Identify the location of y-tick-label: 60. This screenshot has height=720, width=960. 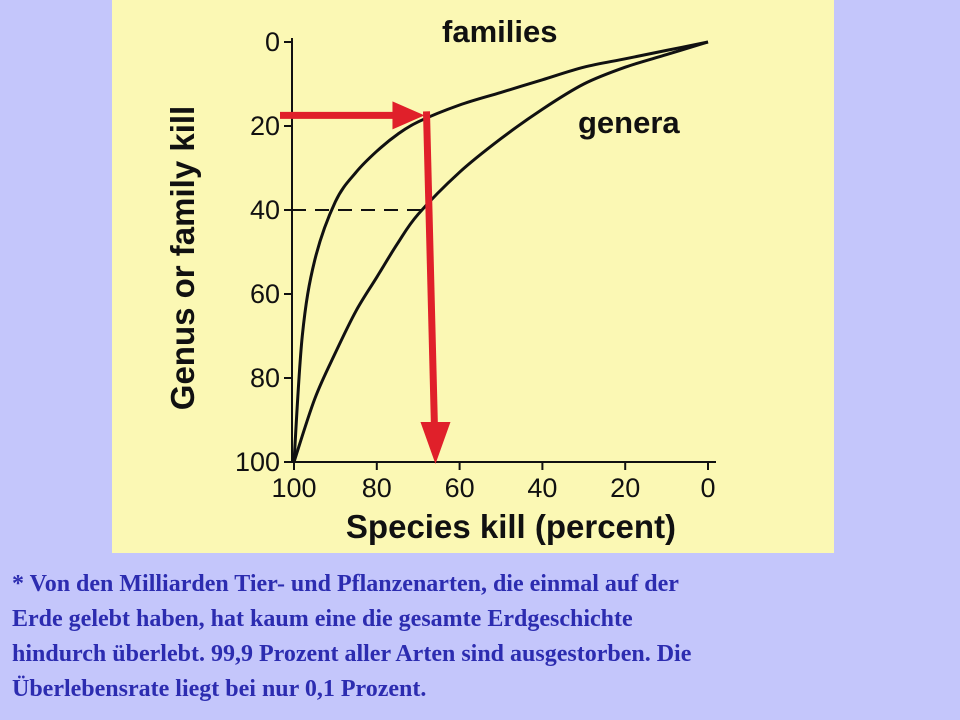
(265, 294).